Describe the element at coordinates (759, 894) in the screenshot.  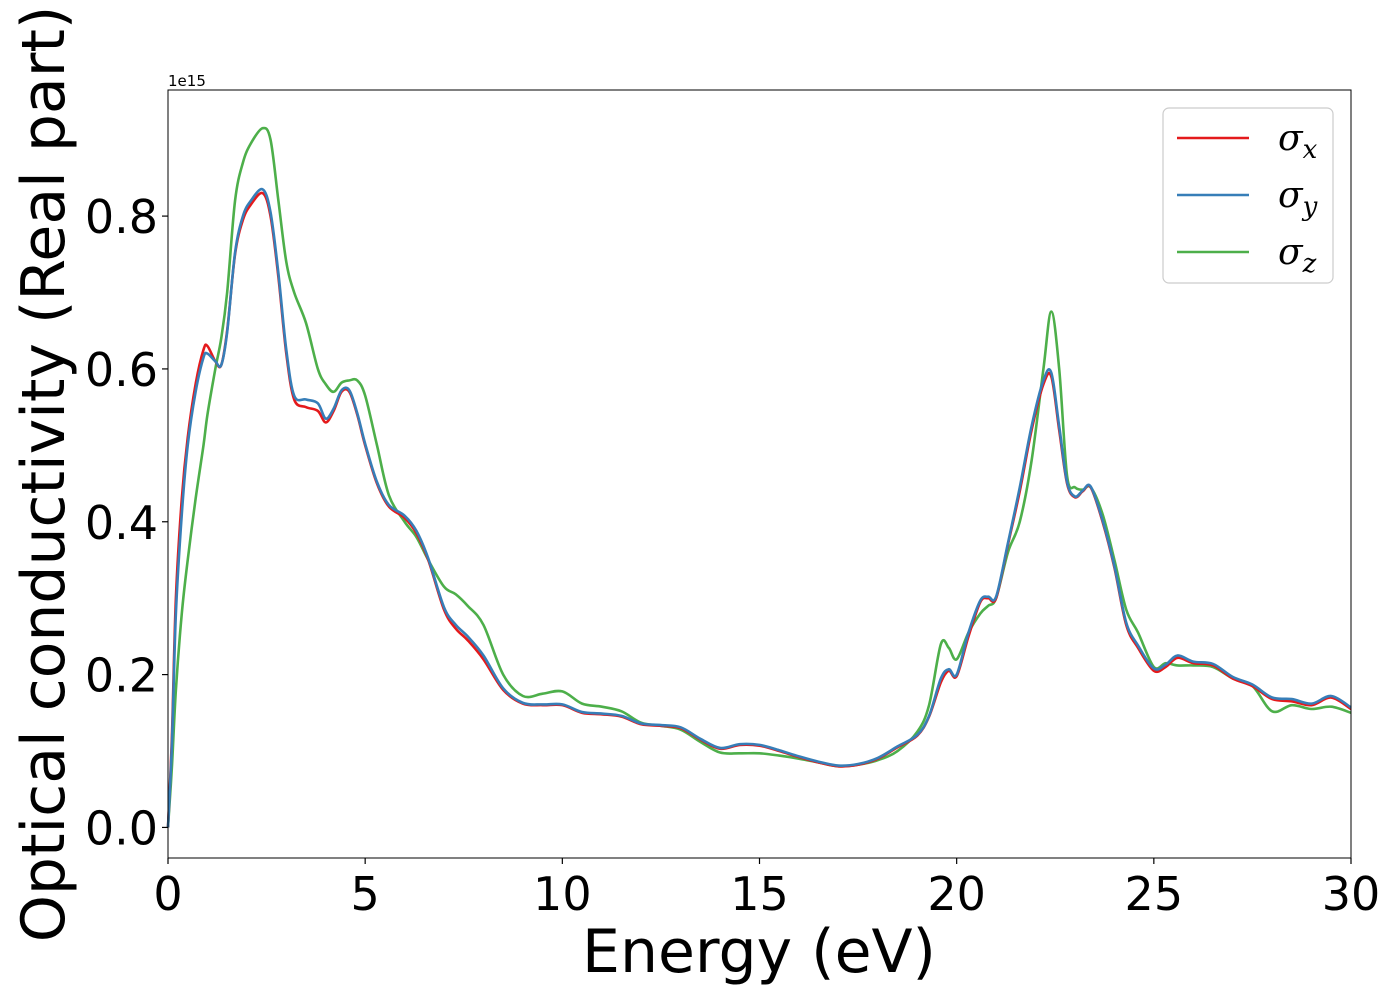
I see `x-tick-label: 15` at that location.